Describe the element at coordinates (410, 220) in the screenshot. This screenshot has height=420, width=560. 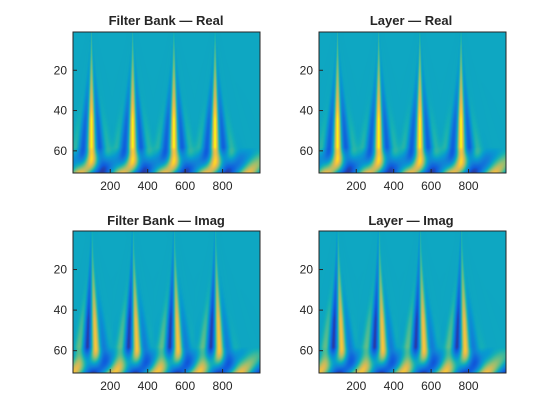
I see `panel-title: Layer — Imag` at that location.